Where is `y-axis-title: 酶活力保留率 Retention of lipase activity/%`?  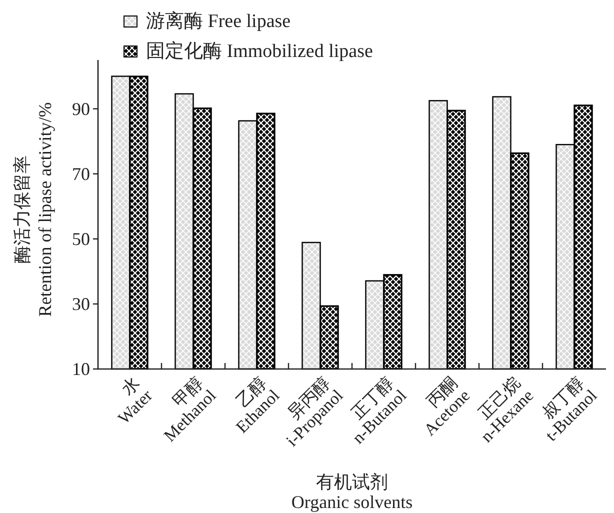 y-axis-title: 酶活力保留率 Retention of lipase activity/% is located at coordinates (33, 209).